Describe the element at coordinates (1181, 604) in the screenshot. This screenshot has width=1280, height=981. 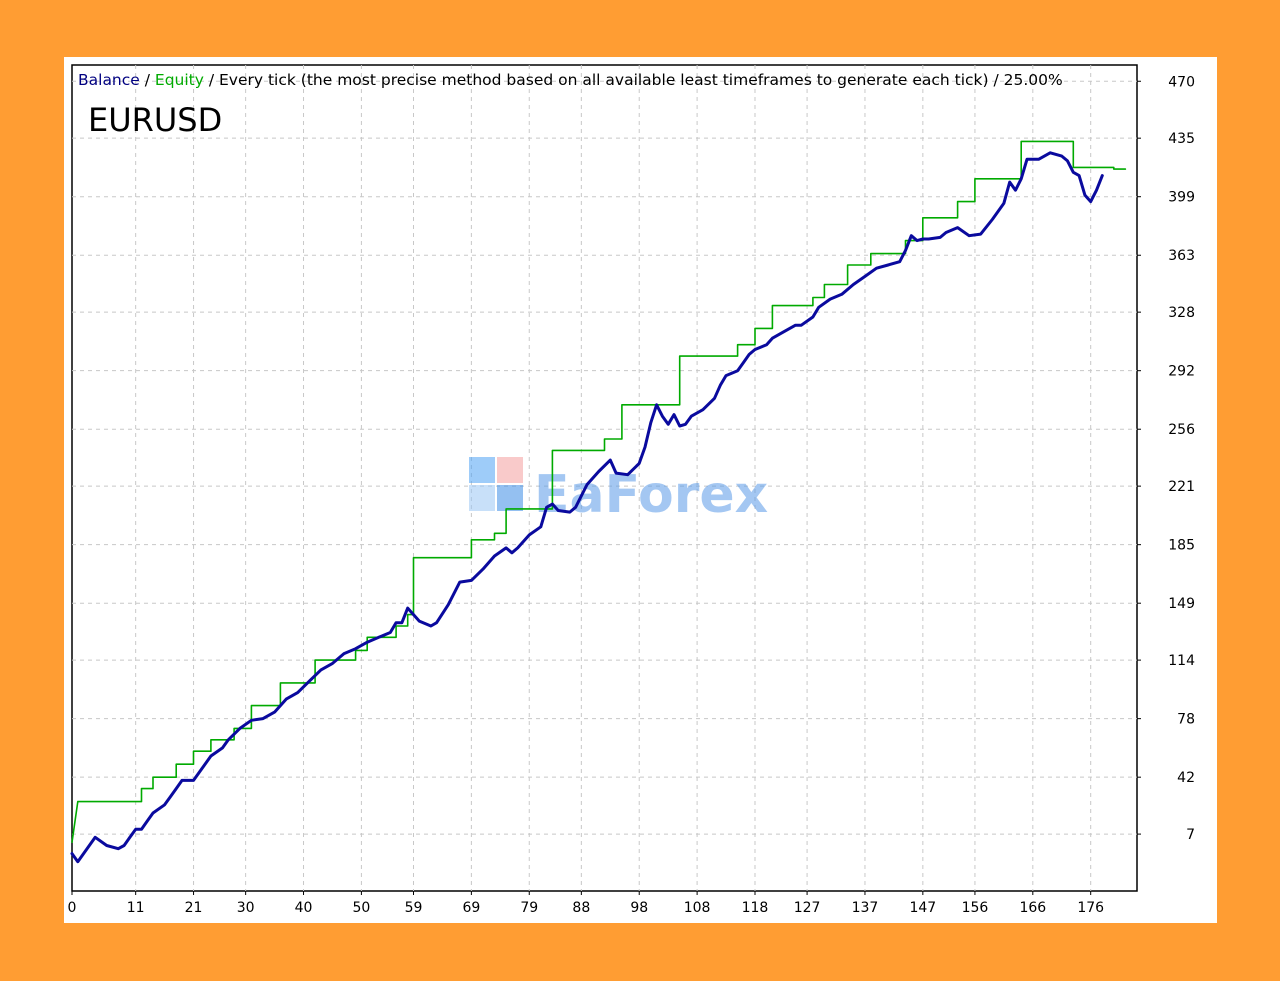
I see `y-tick-label: 149` at that location.